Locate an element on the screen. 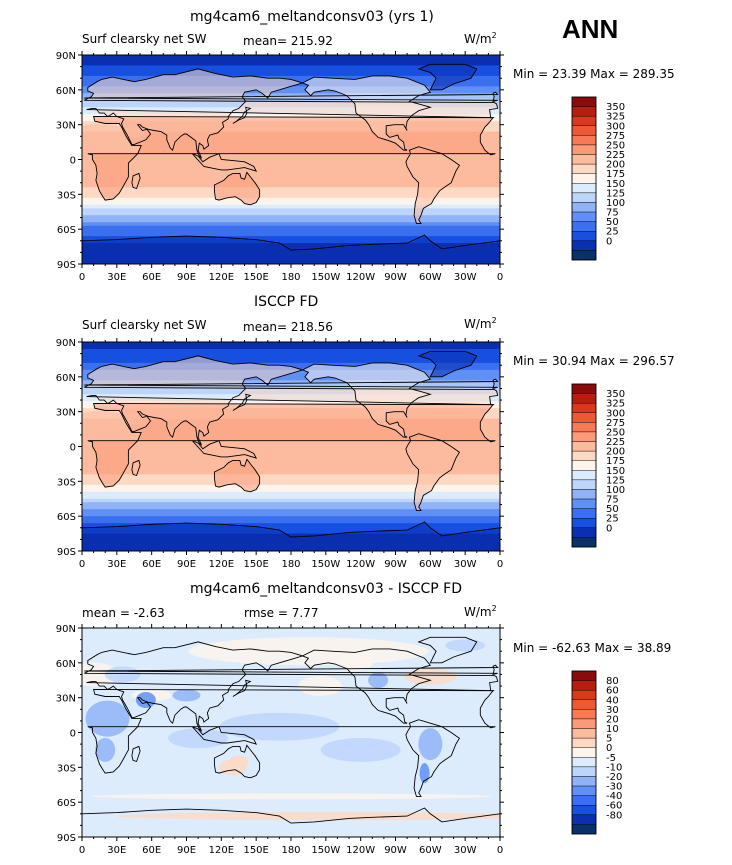 The width and height of the screenshot is (732, 865). south-america-land is located at coordinates (432, 185).